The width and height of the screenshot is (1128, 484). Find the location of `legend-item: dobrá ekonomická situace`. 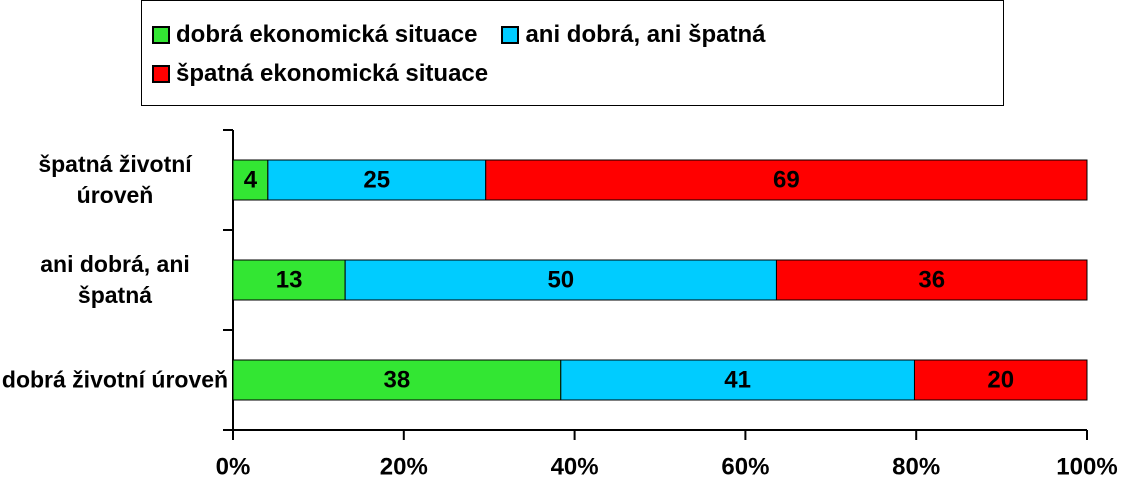

legend-item: dobrá ekonomická situace is located at coordinates (314, 34).